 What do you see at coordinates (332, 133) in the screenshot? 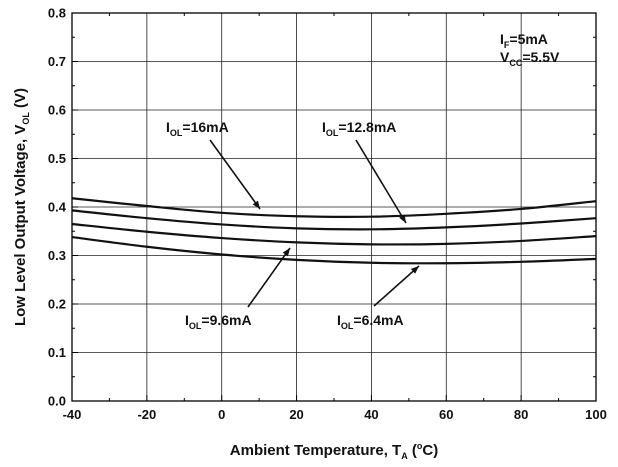
I see `series-label-1-sub: OL` at bounding box center [332, 133].